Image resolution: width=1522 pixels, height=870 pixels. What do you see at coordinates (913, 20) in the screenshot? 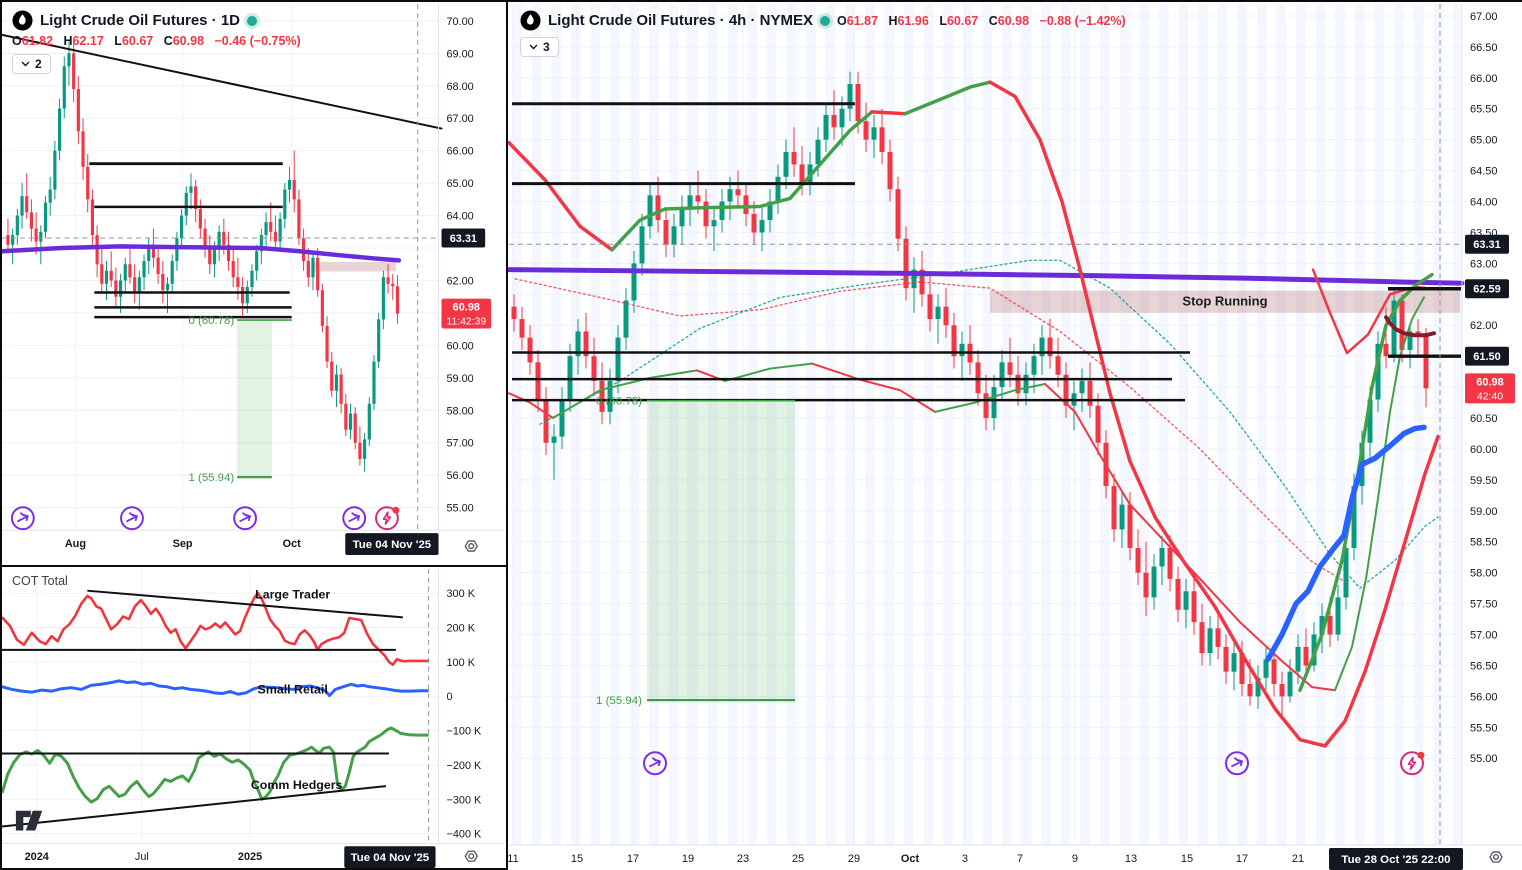
I see `high-value: 61.96` at bounding box center [913, 20].